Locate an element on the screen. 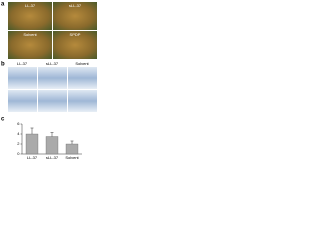 Image resolution: width=320 pixels, height=240 pixels. panel-b-images: LL-37 sLL-37 Solvent is located at coordinates (52, 86).